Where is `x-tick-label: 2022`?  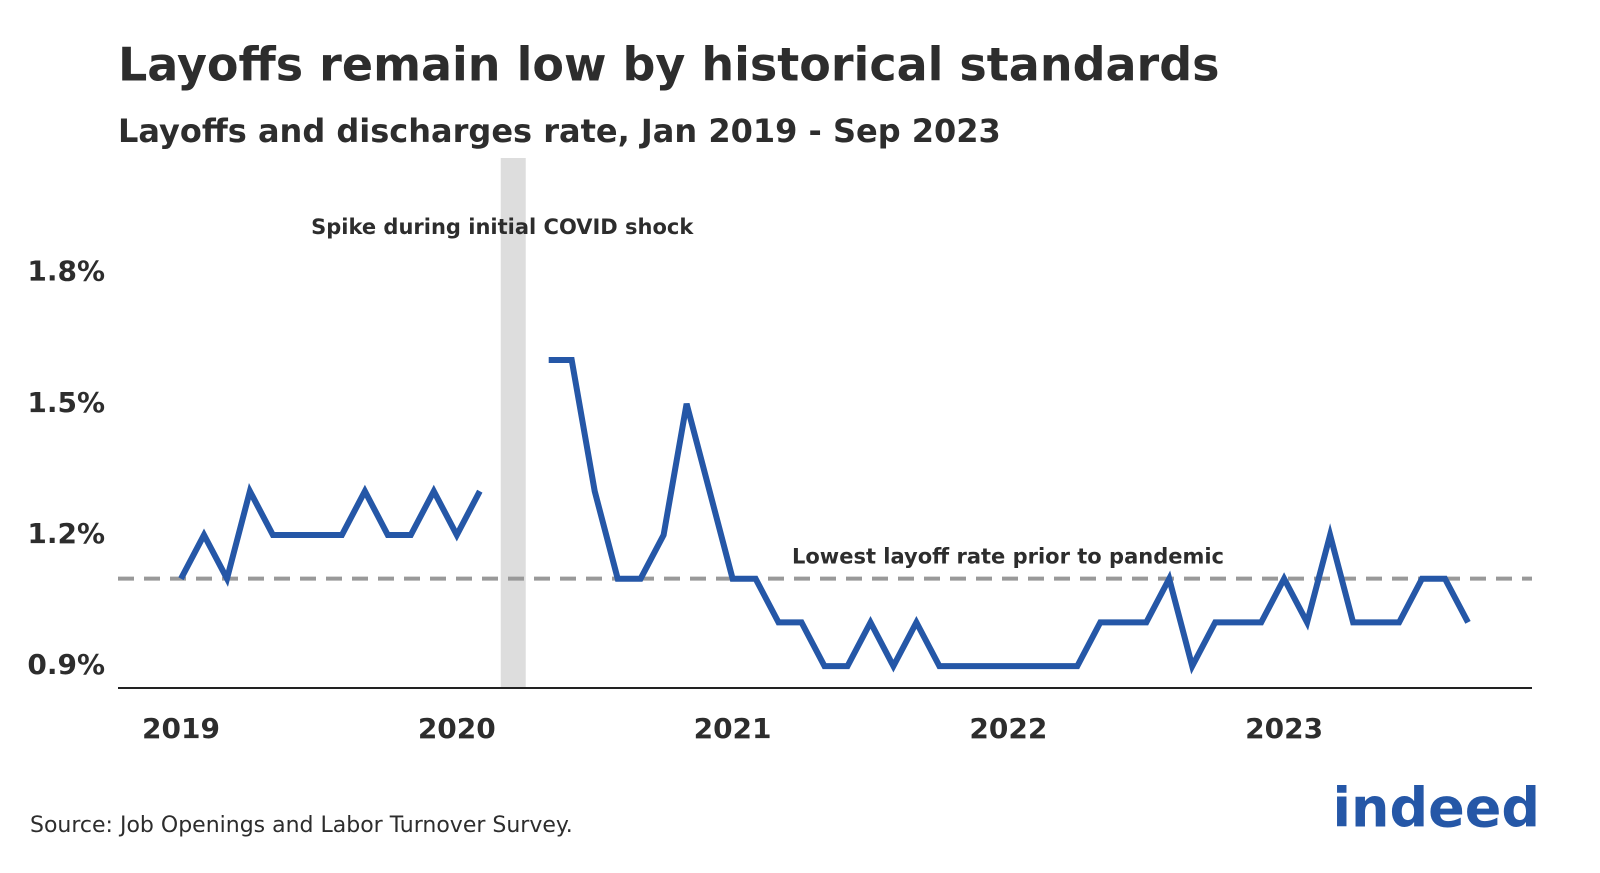 x-tick-label: 2022 is located at coordinates (1008, 728).